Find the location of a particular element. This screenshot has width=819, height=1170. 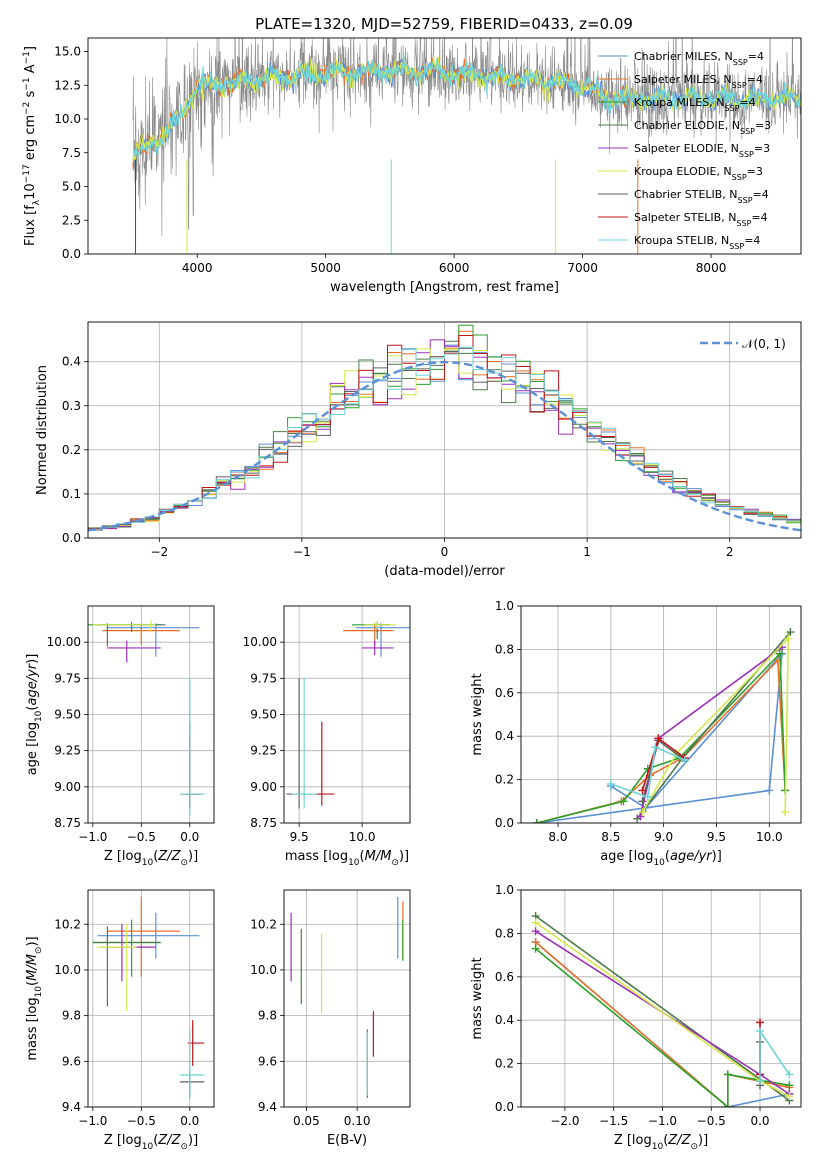

label-part: age/yr is located at coordinates (32, 683).